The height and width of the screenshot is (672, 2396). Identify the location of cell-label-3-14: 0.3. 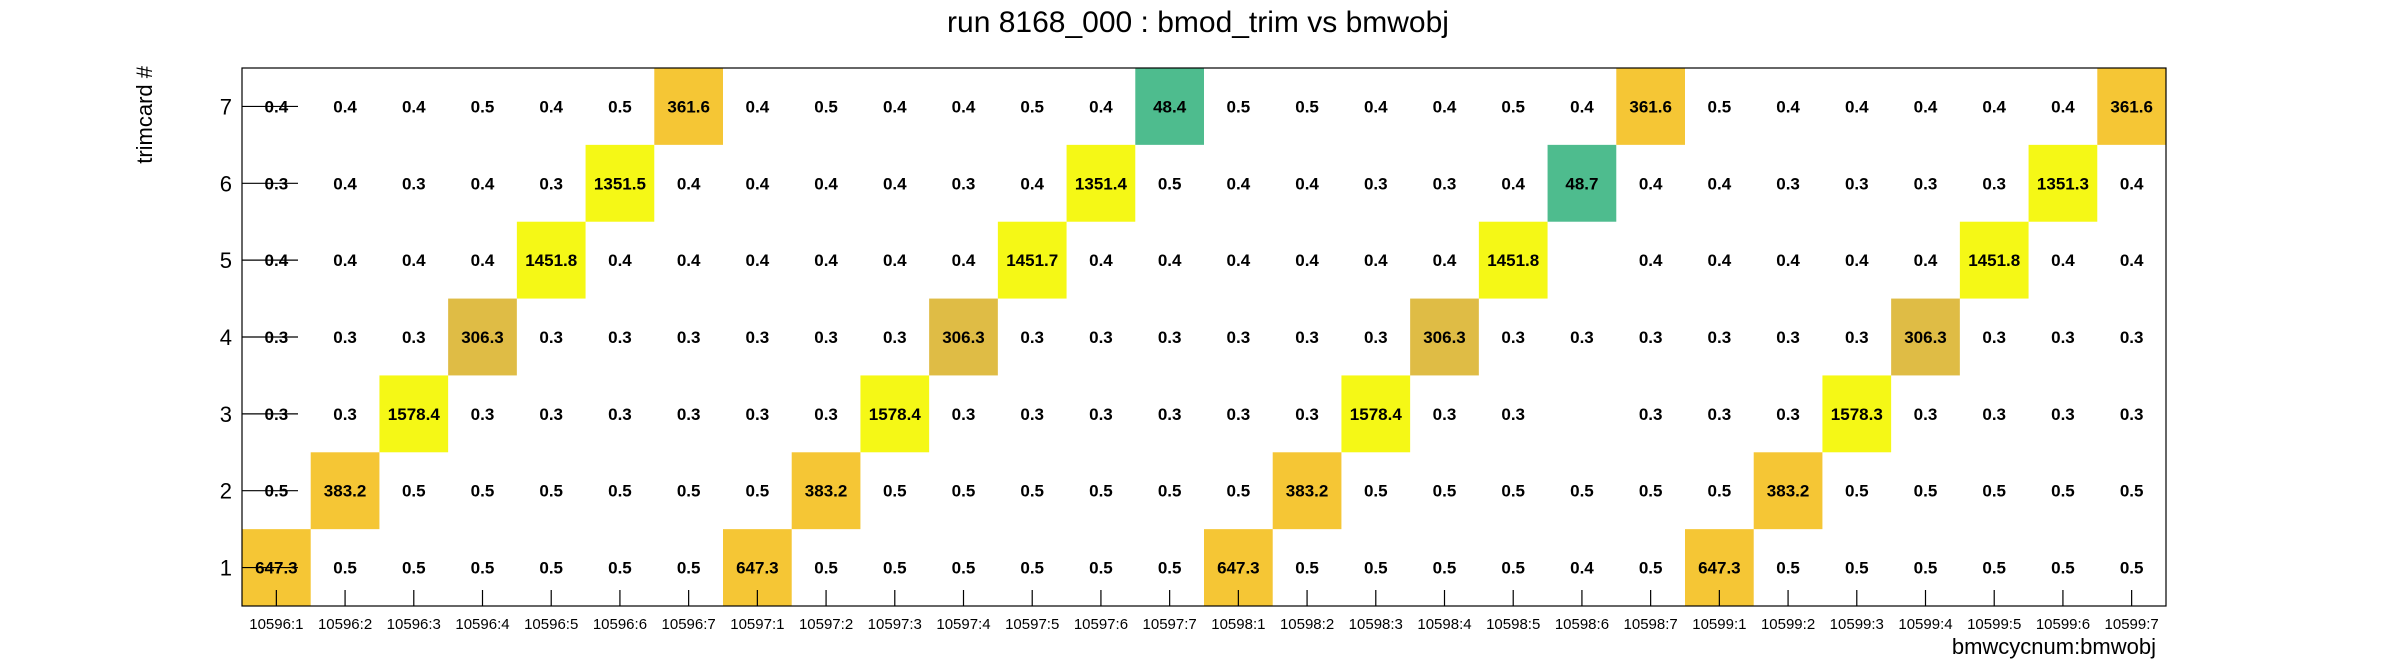
(1239, 337).